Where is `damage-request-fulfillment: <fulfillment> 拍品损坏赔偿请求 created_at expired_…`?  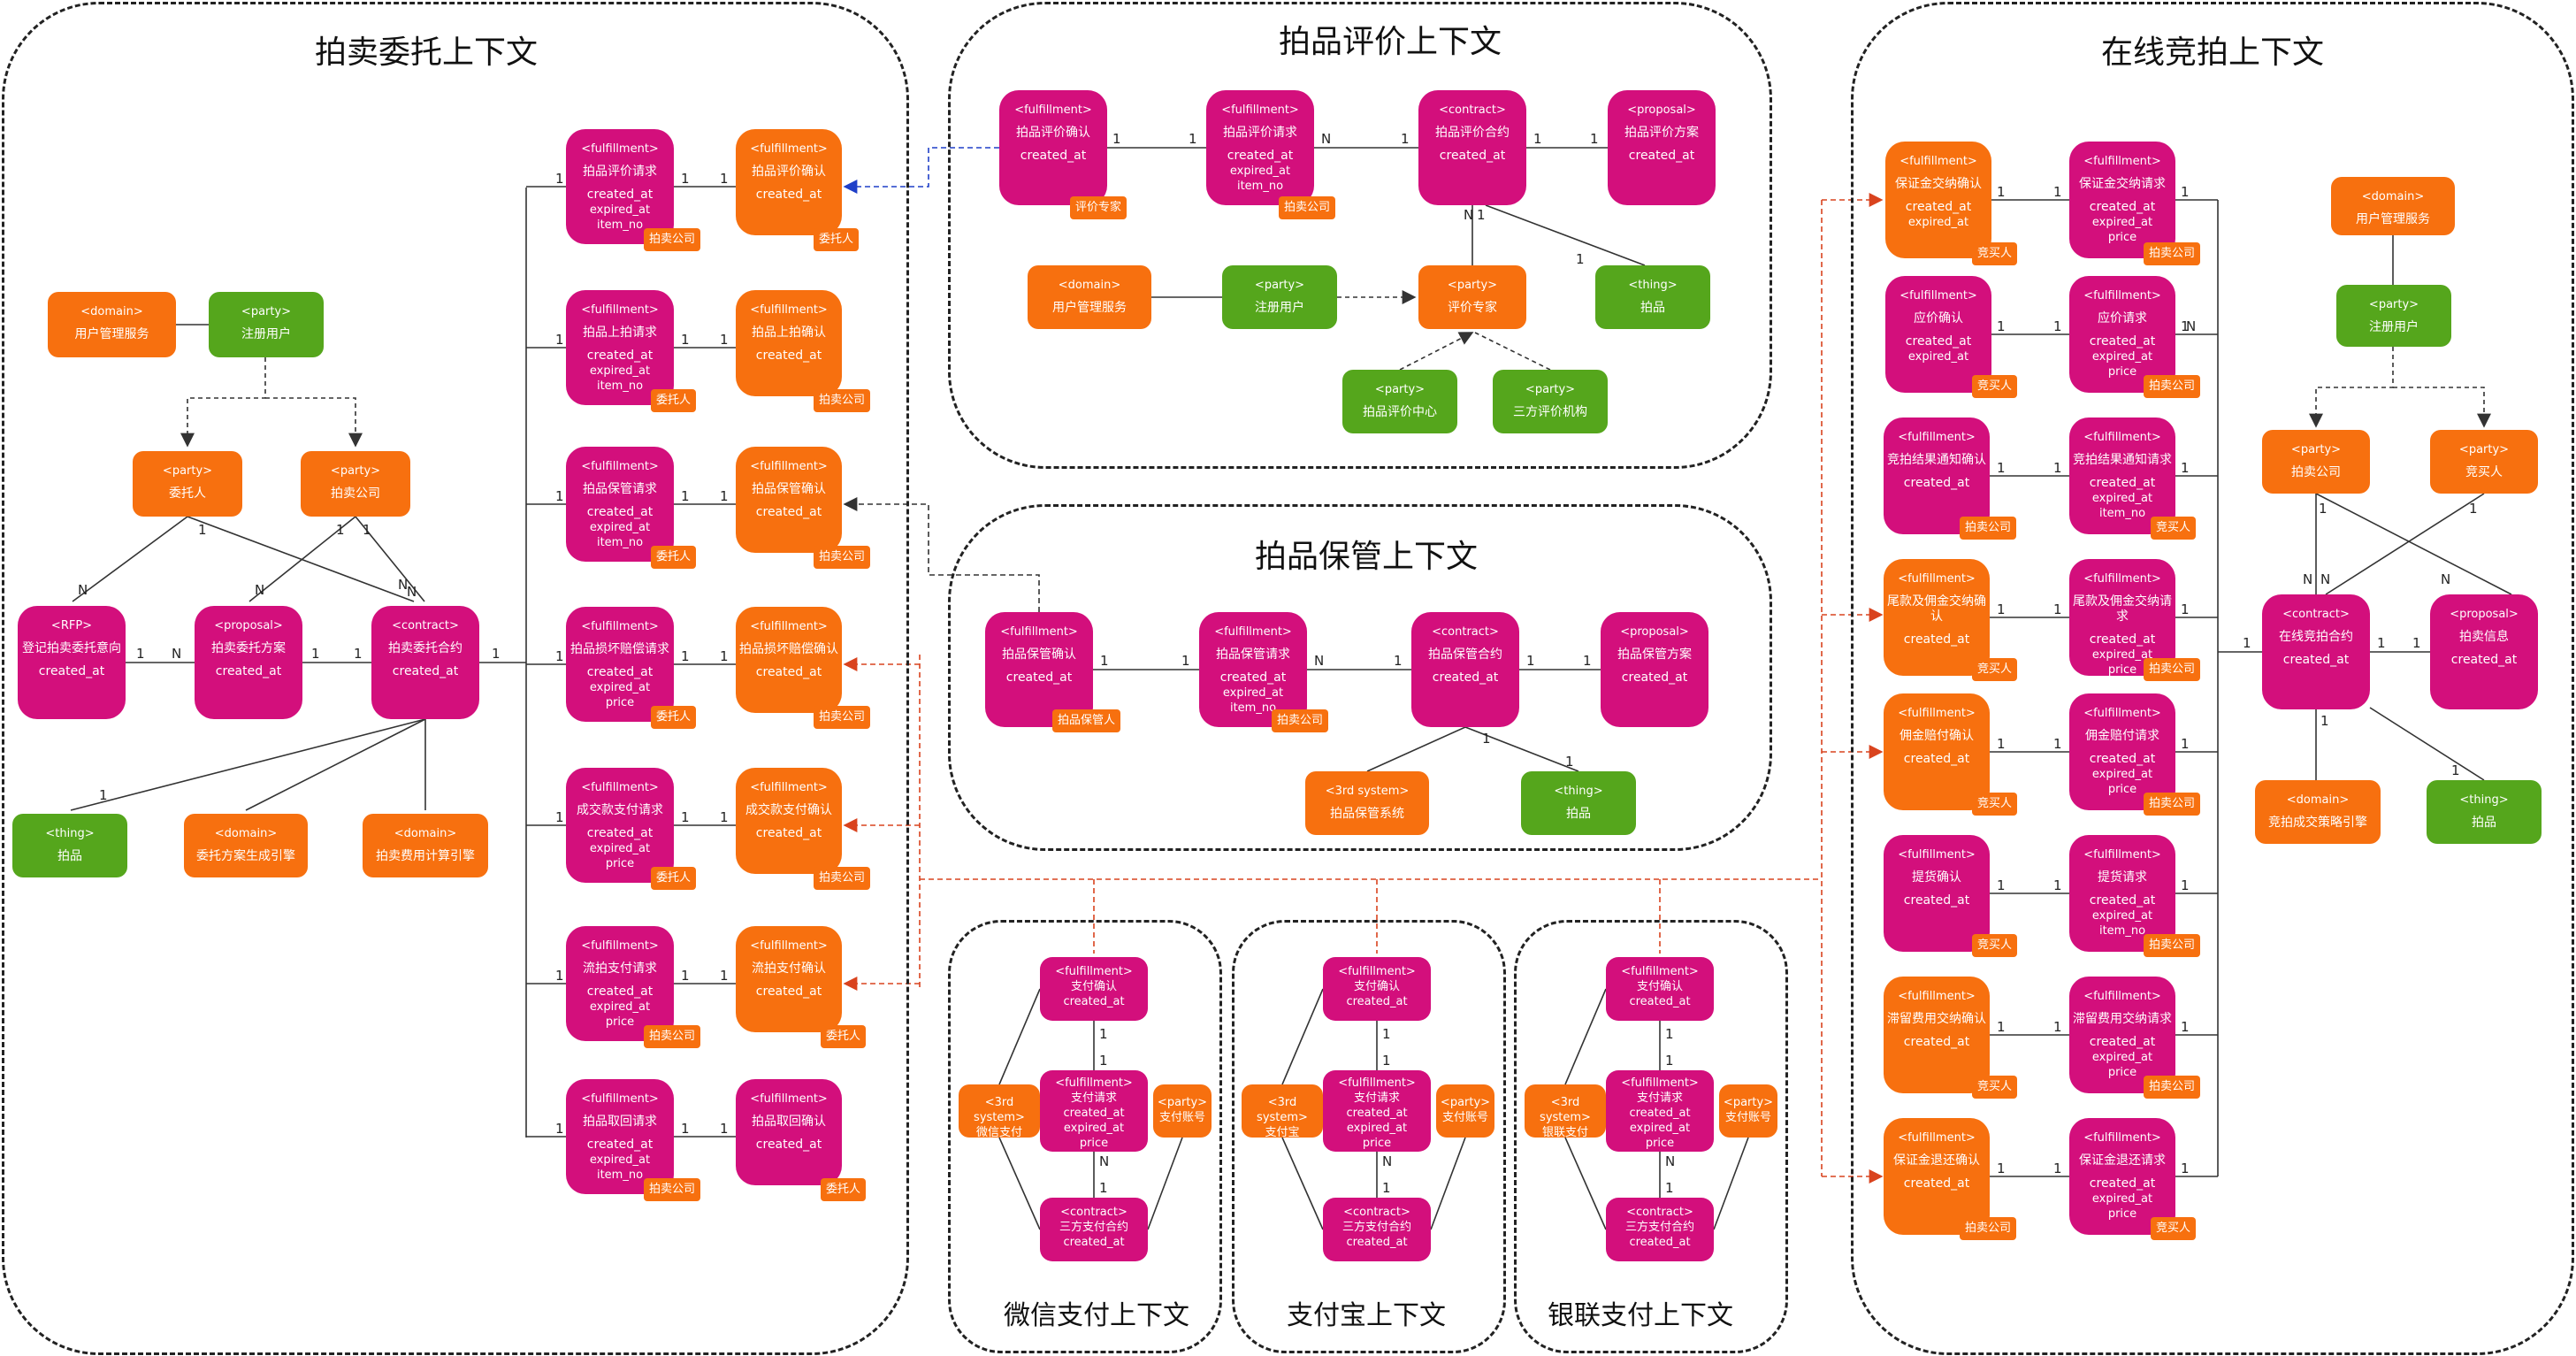 damage-request-fulfillment: <fulfillment> 拍品损坏赔偿请求 created_at expired_… is located at coordinates (620, 664).